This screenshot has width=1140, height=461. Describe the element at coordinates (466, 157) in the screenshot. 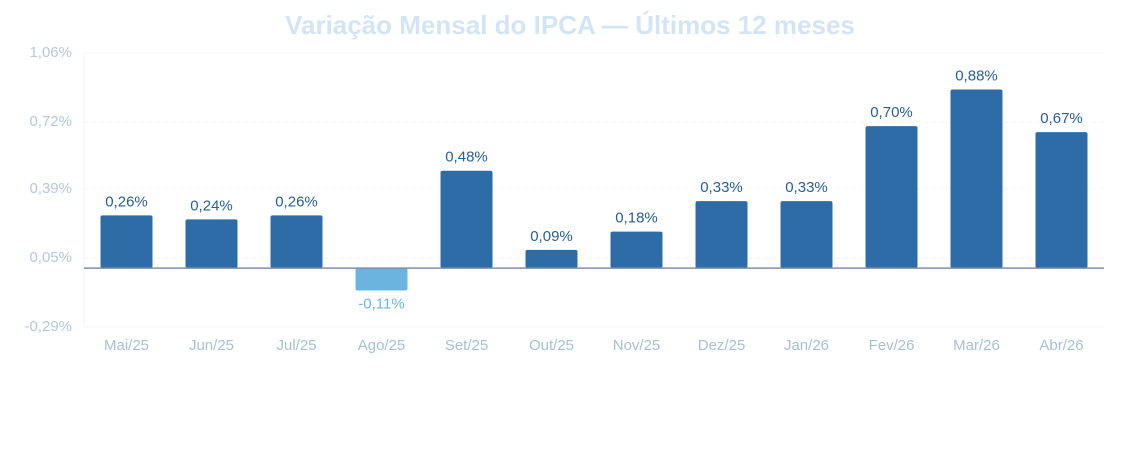

I see `value-label: 0,48%` at that location.